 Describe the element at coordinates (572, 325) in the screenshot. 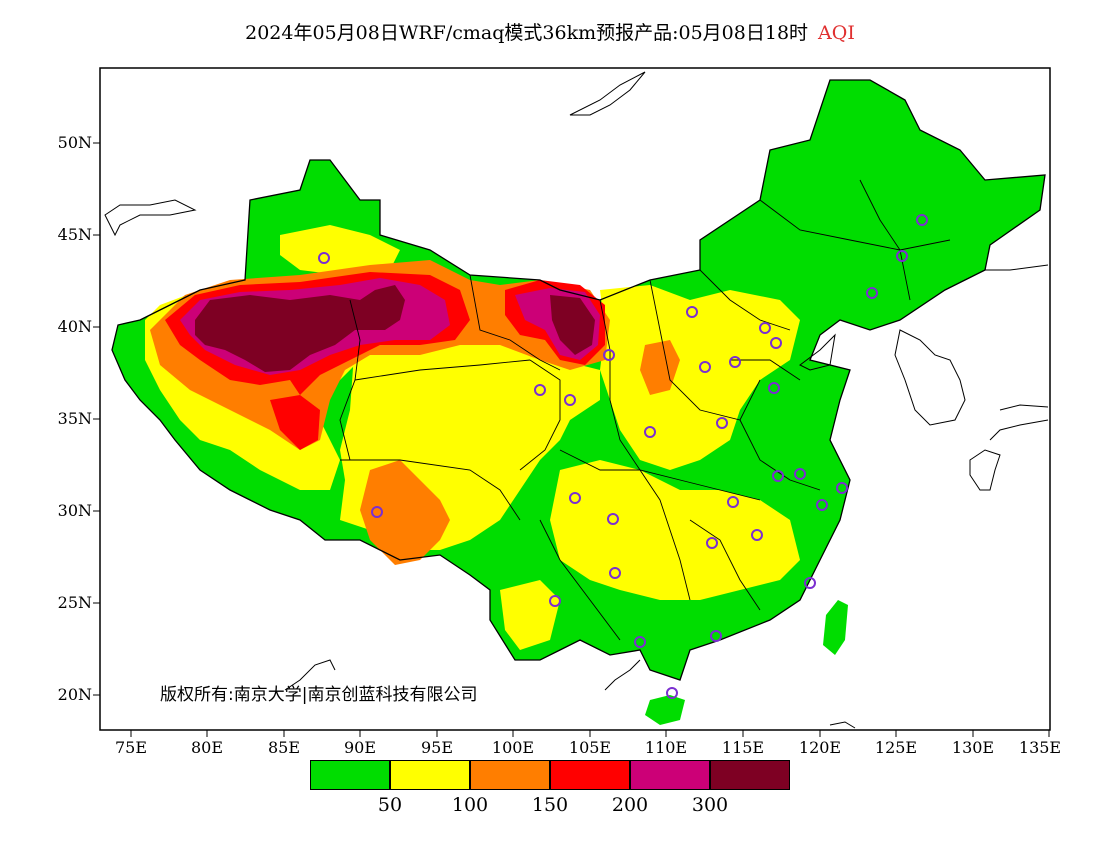

I see `region-maroon-nm` at that location.